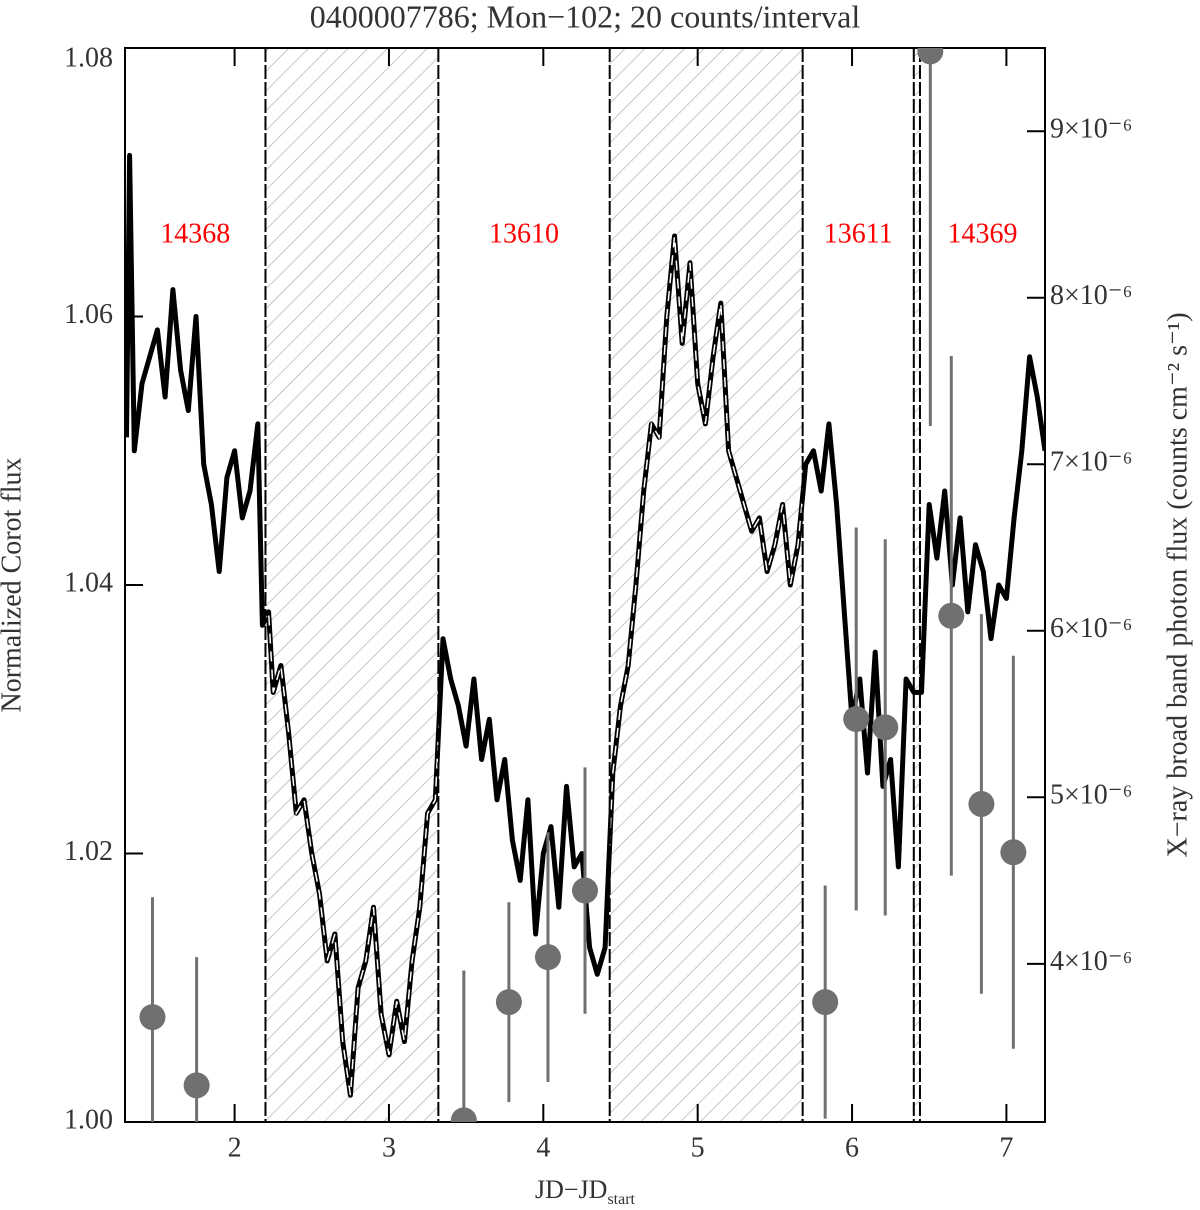 This screenshot has height=1210, width=1200. What do you see at coordinates (13, 584) in the screenshot?
I see `y-axis-label: Normalized Corot flux` at bounding box center [13, 584].